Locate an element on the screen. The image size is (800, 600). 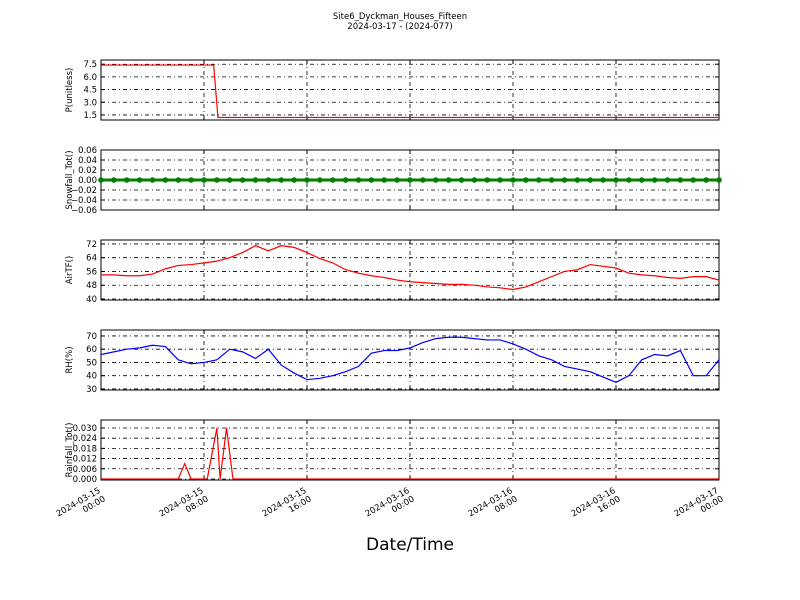
y-tick-label: 70 is located at coordinates (91, 337).